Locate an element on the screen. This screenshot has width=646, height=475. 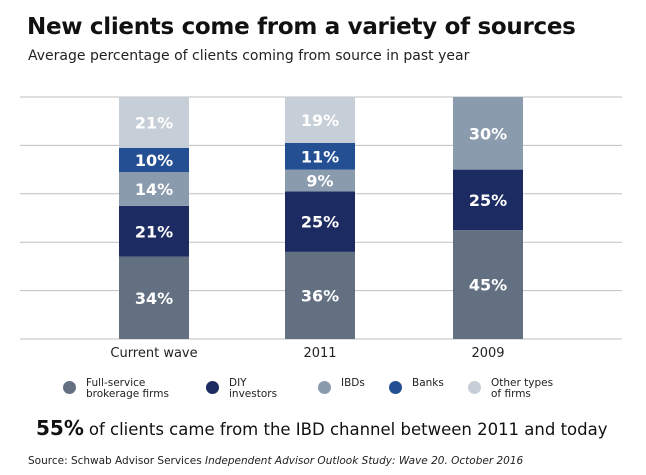
category-label: Current wave is located at coordinates (153, 353).